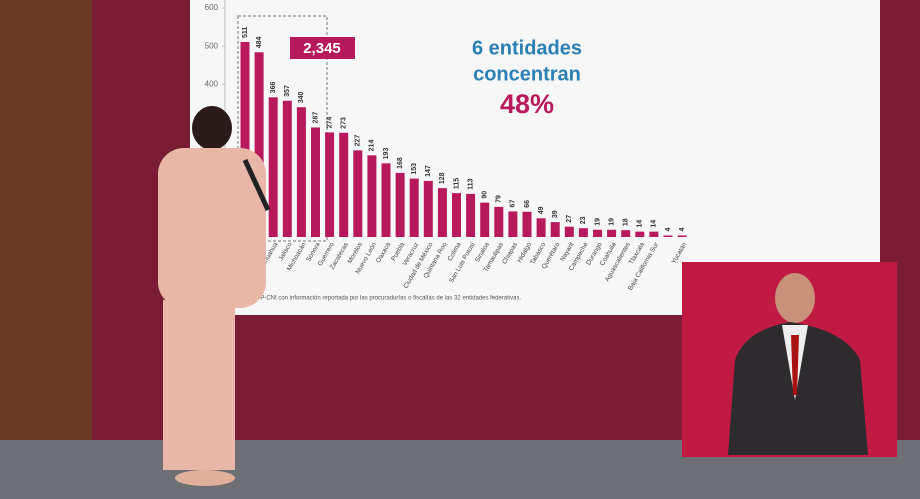 This screenshot has height=499, width=920. I want to click on value-label: 90, so click(485, 195).